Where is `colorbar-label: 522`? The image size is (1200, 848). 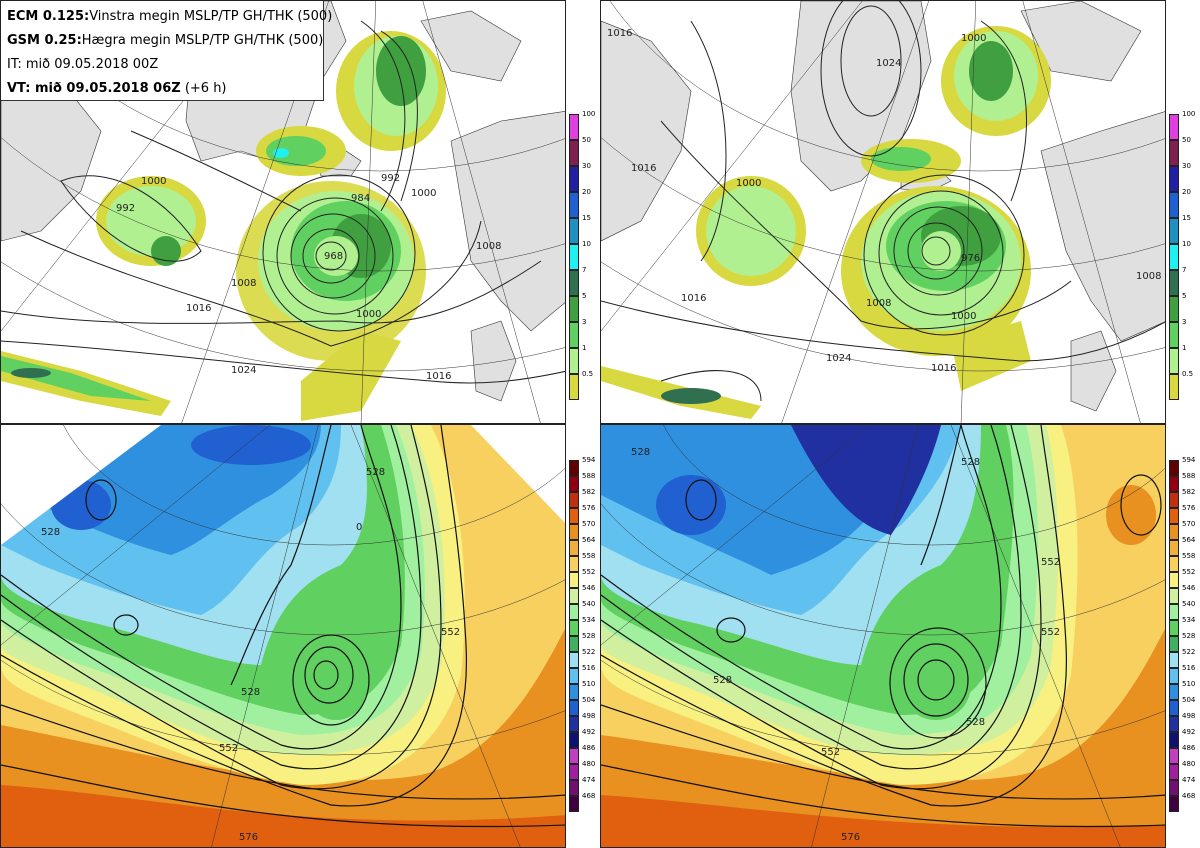
colorbar-label: 522 is located at coordinates (589, 652).